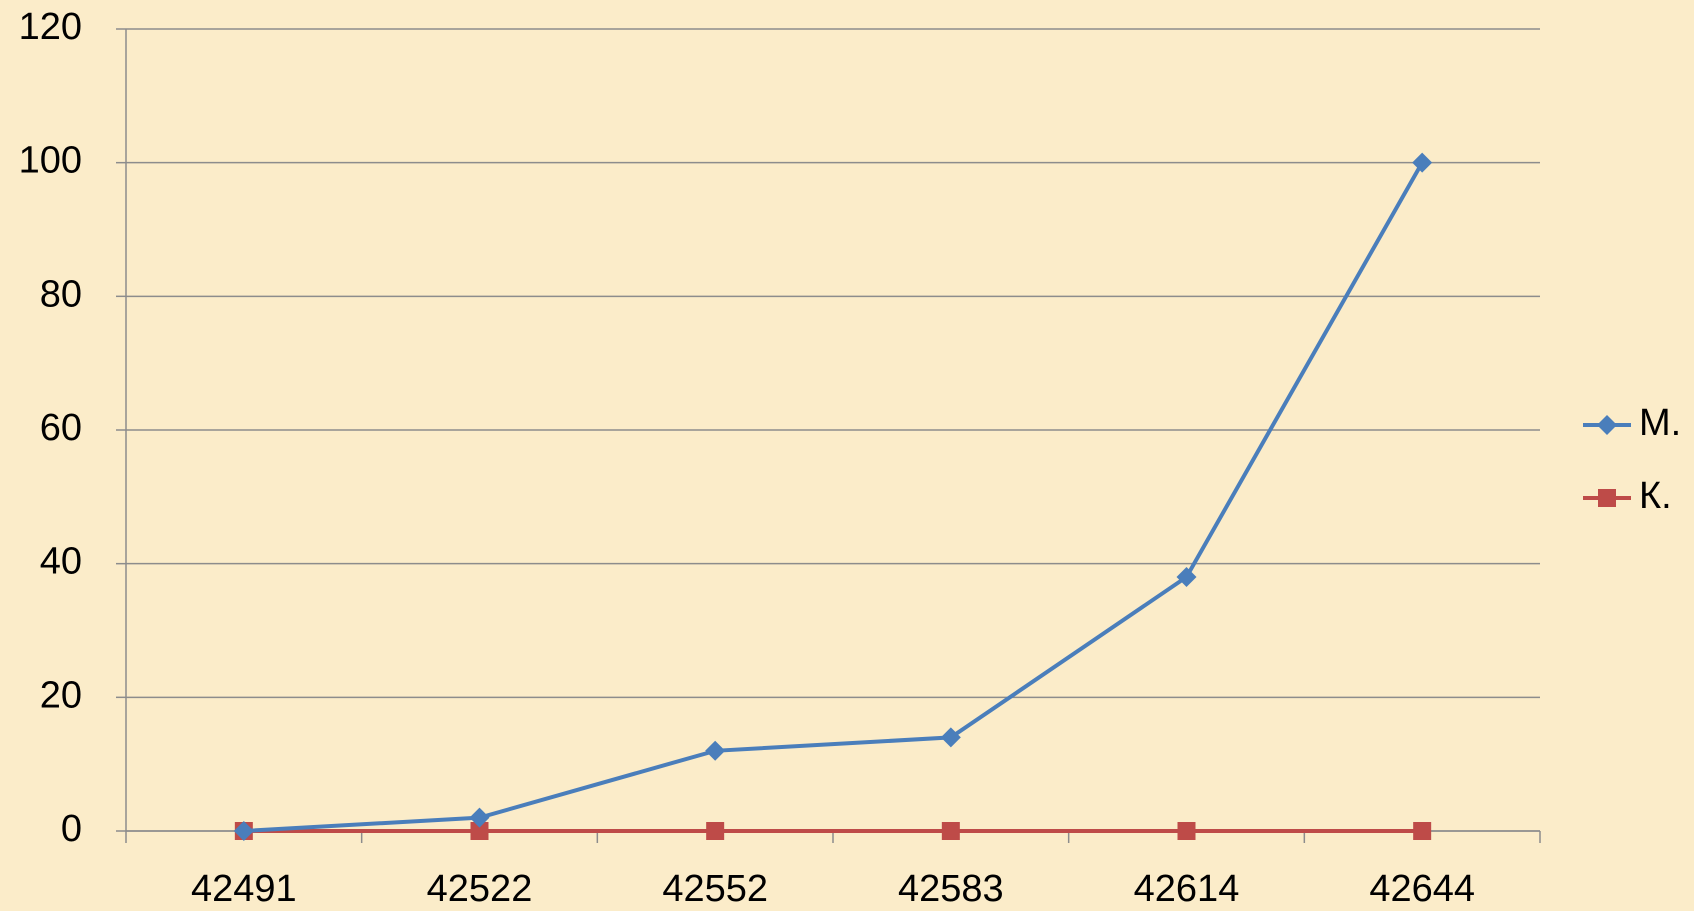  I want to click on y-tick-label: 120, so click(50, 27).